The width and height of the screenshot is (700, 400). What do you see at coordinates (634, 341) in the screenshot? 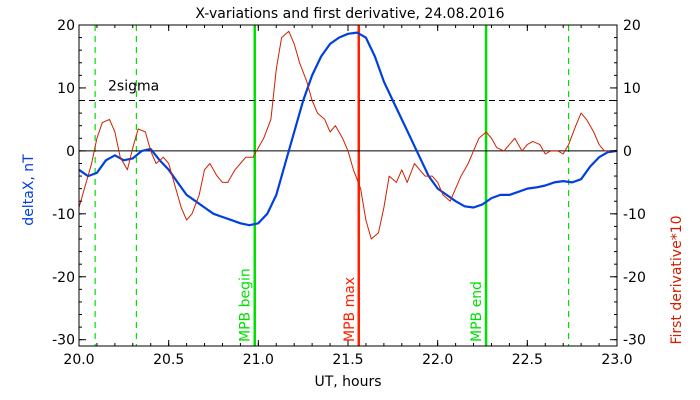
I see `y-tick-label-right-0: -30` at bounding box center [634, 341].